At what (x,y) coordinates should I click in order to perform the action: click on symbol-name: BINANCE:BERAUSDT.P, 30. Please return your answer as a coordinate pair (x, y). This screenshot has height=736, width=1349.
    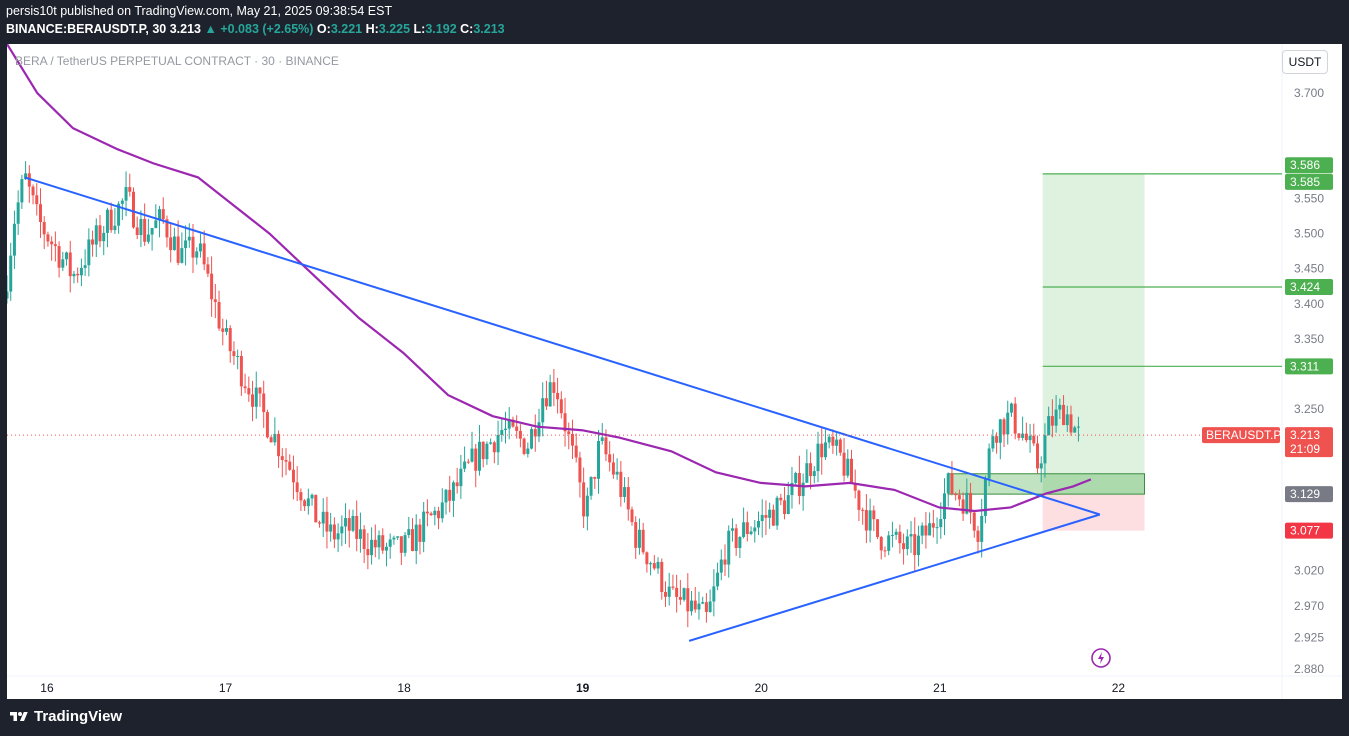
    Looking at the image, I should click on (86, 29).